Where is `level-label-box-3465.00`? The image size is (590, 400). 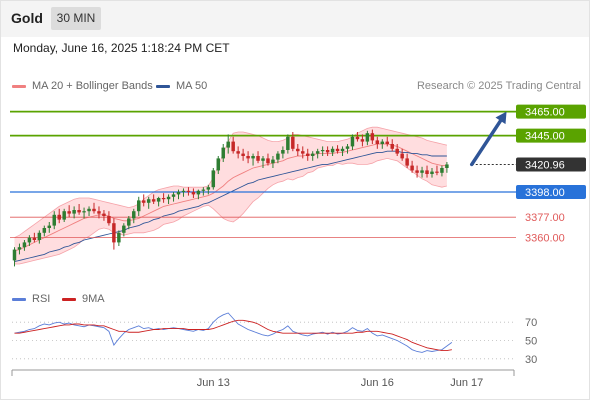
level-label-box-3465.00 is located at coordinates (551, 111).